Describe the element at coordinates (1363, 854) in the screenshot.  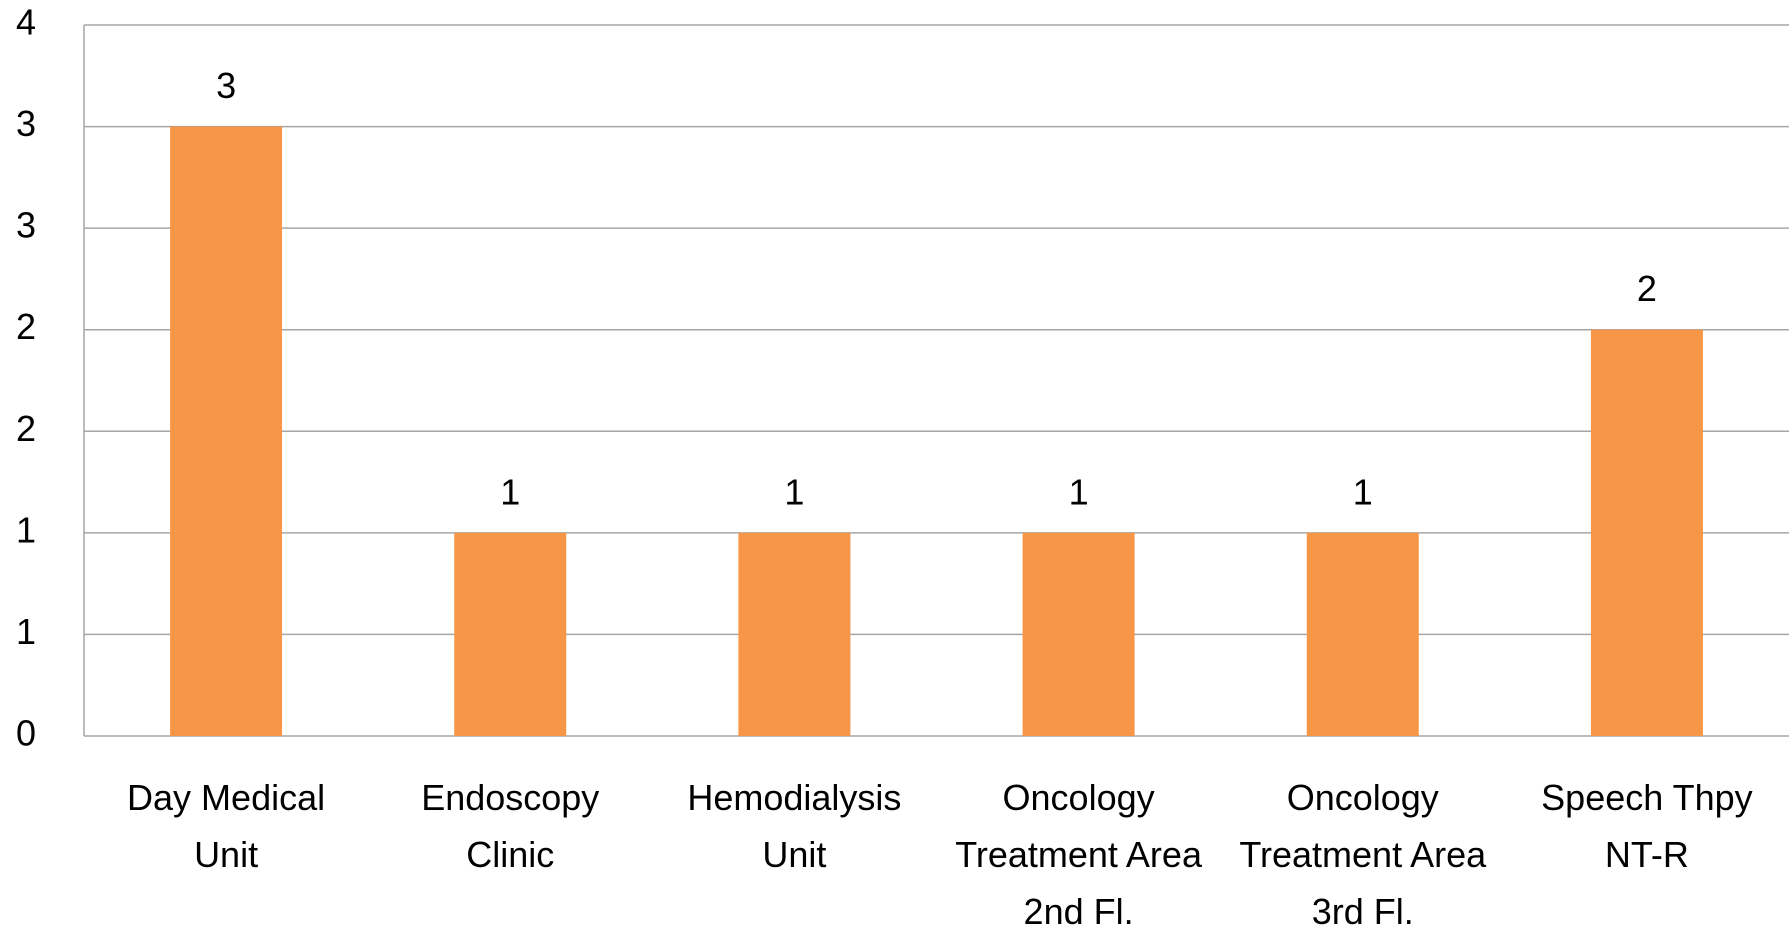
I see `x-tick-label: Oncology Treatment Area 3rd Fl.` at that location.